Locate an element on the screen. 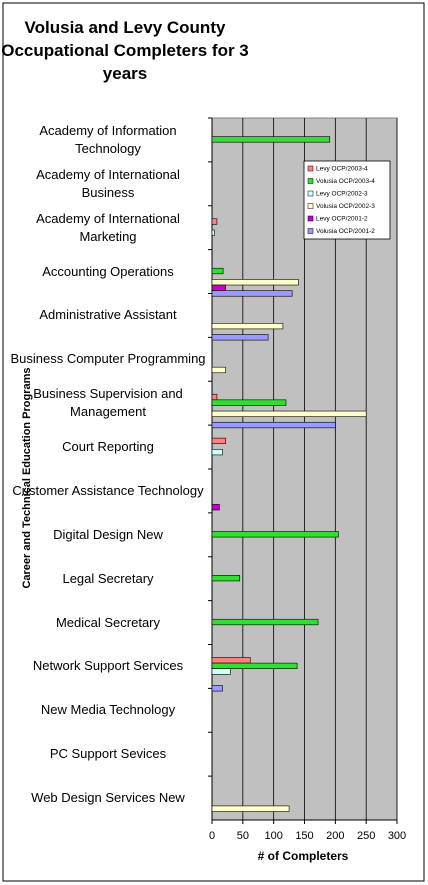 The height and width of the screenshot is (885, 428). legend-label: Volusia OCP/2003-4 is located at coordinates (345, 181).